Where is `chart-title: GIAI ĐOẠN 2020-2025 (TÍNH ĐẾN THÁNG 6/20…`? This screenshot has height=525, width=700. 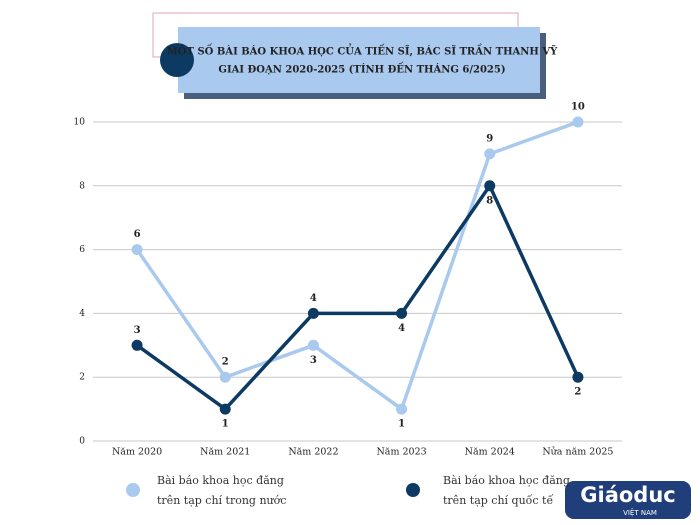 chart-title: GIAI ĐOẠN 2020-2025 (TÍNH ĐẾN THÁNG 6/20… is located at coordinates (361, 69).